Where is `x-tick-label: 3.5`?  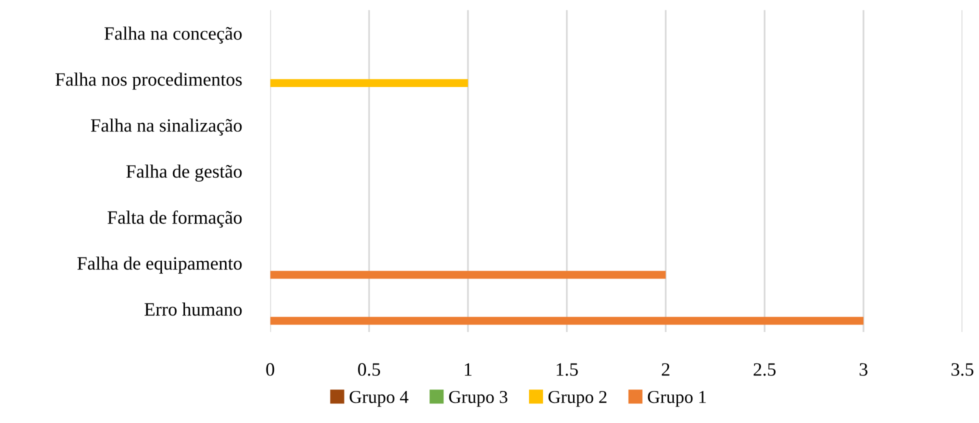 x-tick-label: 3.5 is located at coordinates (963, 369).